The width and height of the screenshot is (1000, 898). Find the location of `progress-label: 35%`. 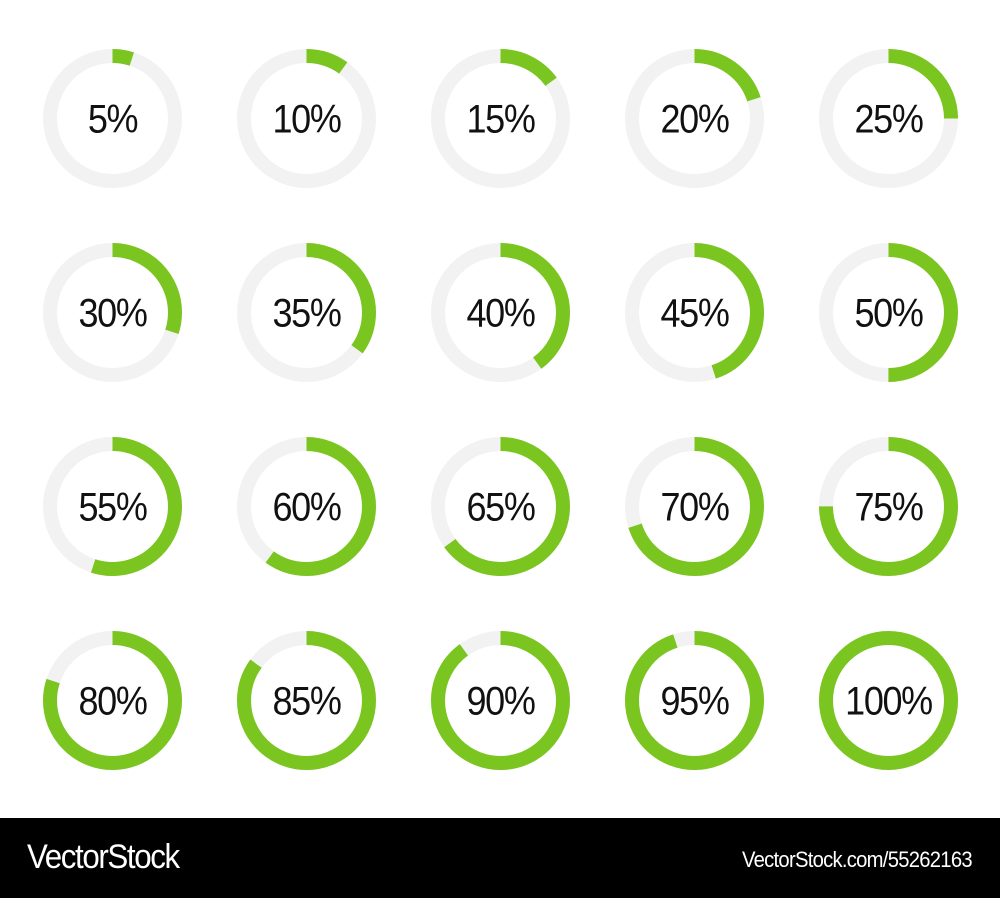

progress-label: 35% is located at coordinates (307, 314).